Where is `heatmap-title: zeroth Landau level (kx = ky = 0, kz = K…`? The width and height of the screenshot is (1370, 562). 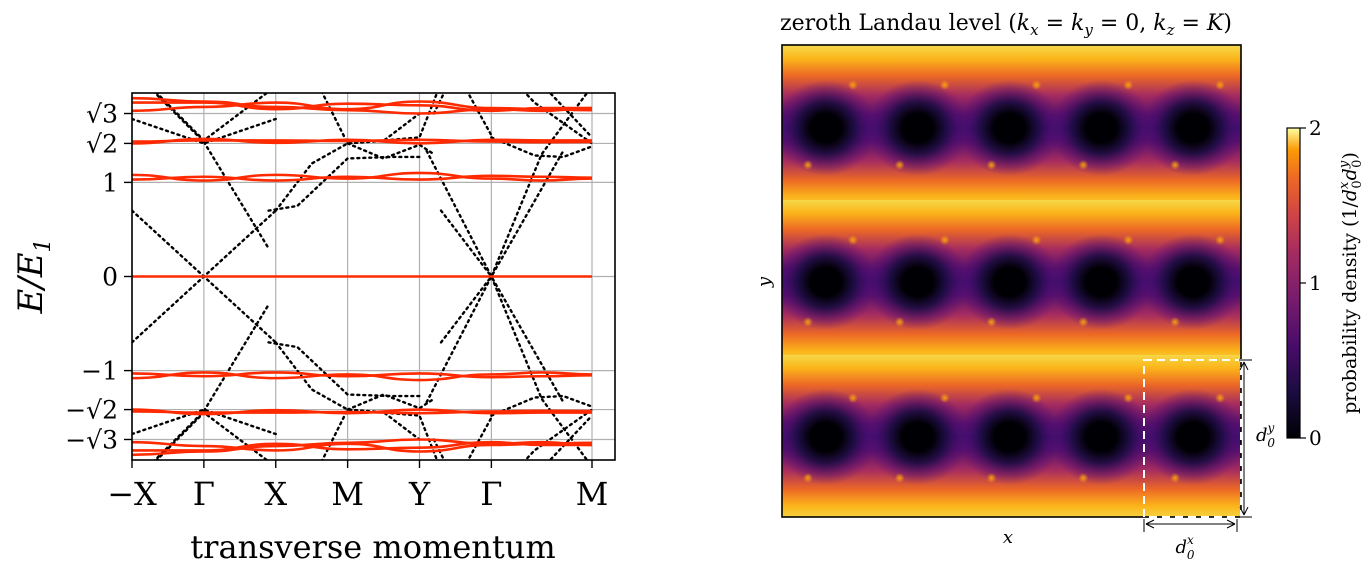 heatmap-title: zeroth Landau level (kx = ky = 0, kz = K… is located at coordinates (1006, 25).